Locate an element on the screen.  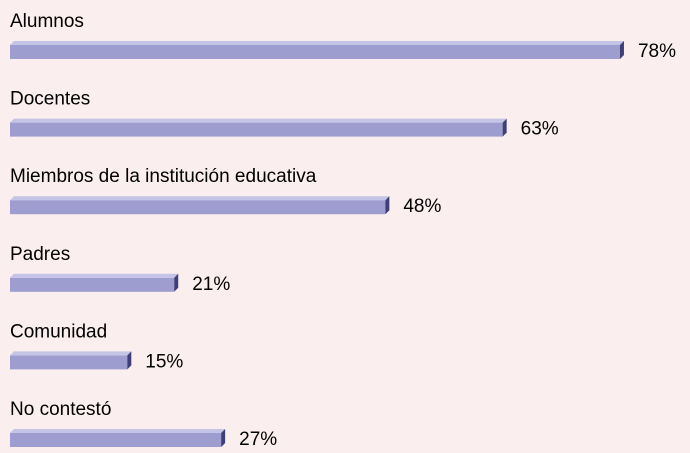
value-label: 15% is located at coordinates (164, 361).